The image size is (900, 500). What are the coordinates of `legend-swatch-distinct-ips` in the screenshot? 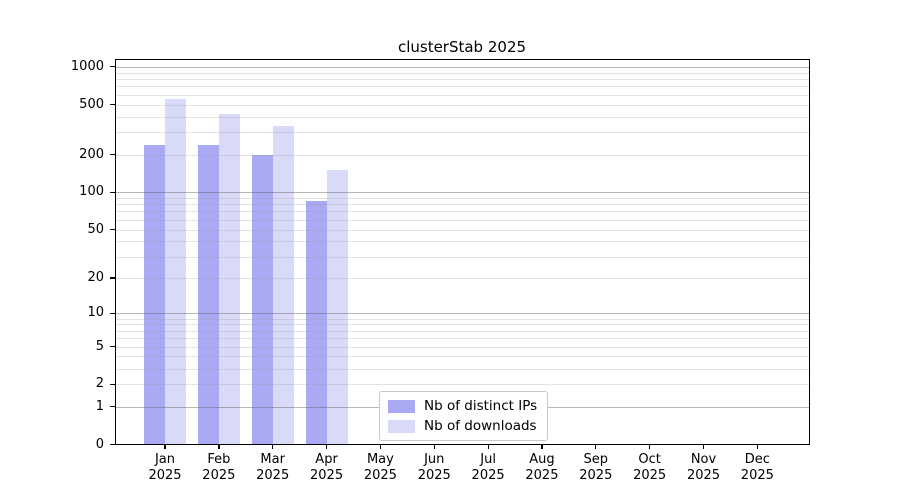 It's located at (401, 406).